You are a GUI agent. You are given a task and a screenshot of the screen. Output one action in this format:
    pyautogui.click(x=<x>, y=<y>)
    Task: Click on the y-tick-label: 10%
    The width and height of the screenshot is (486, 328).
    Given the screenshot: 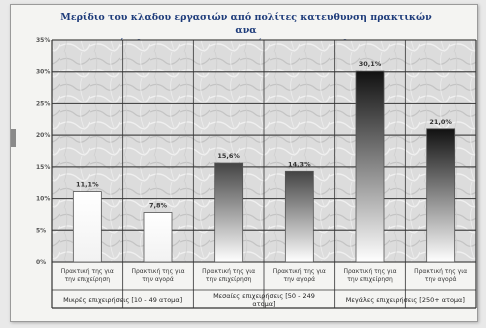 What is the action you would take?
    pyautogui.click(x=43, y=199)
    